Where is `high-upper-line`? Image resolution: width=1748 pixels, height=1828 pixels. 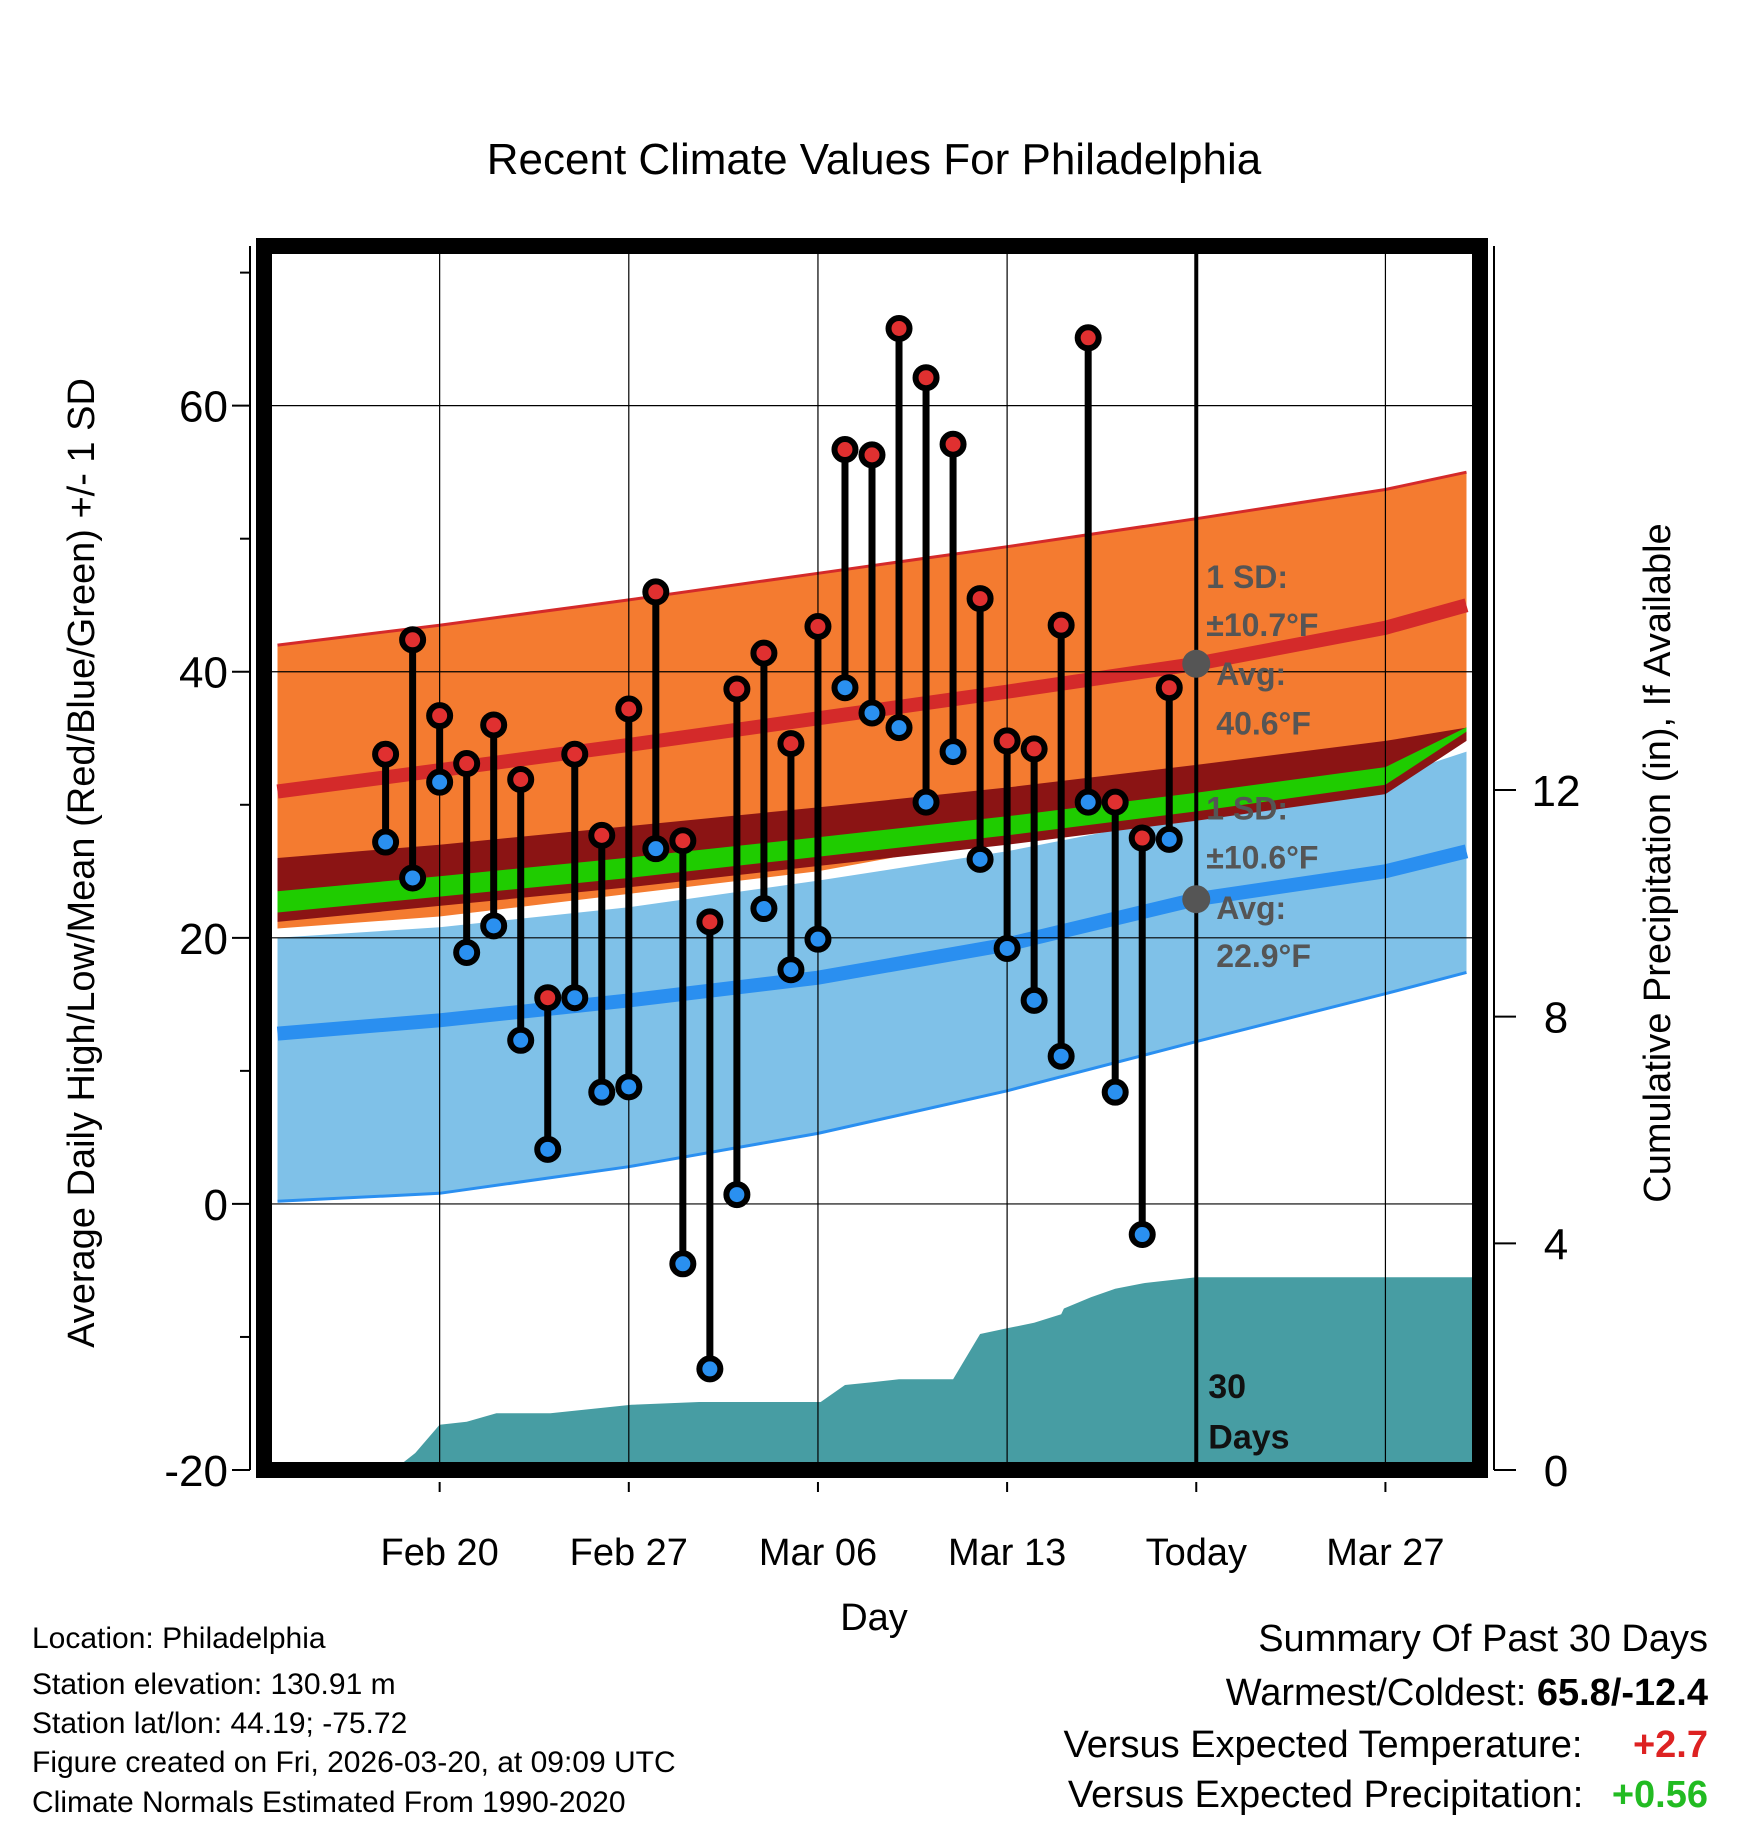
high-upper-line is located at coordinates (872, 558).